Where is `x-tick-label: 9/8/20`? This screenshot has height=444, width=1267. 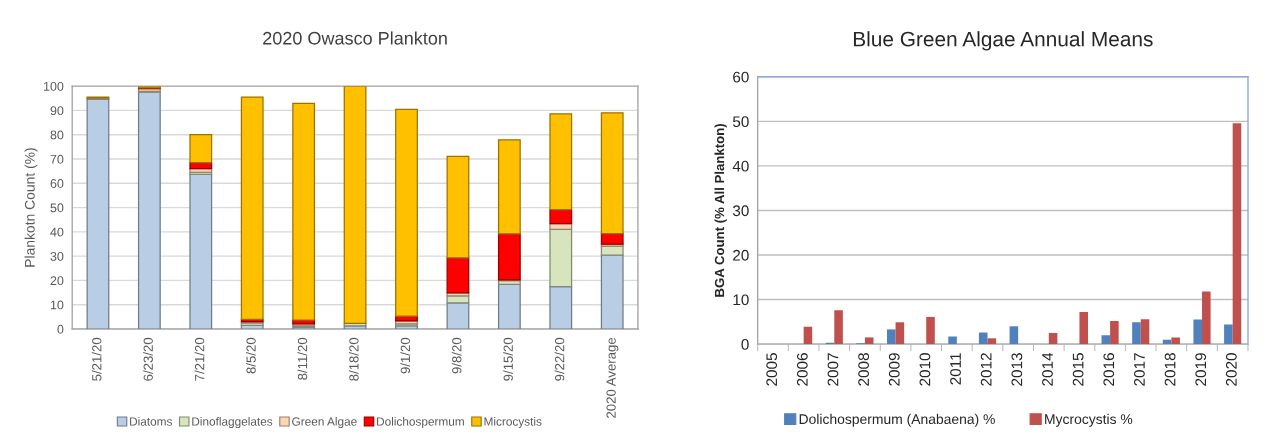
x-tick-label: 9/8/20 is located at coordinates (456, 355).